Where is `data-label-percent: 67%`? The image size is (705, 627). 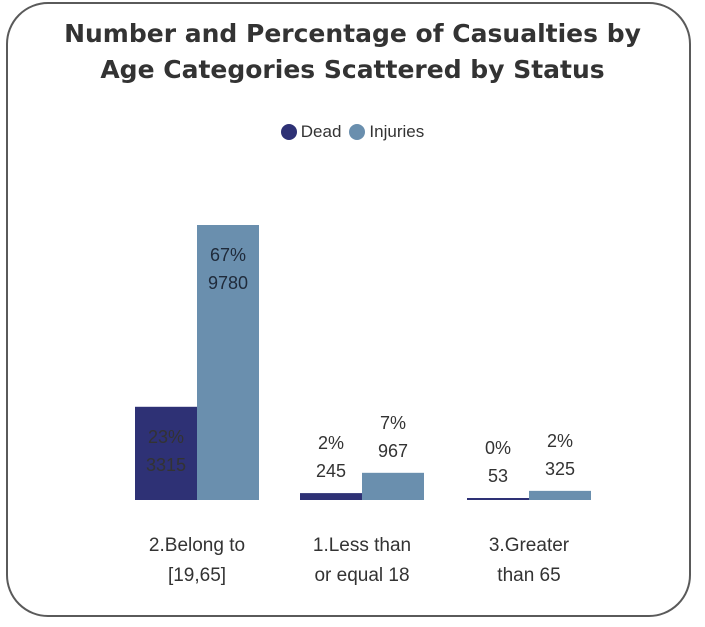 data-label-percent: 67% is located at coordinates (228, 255).